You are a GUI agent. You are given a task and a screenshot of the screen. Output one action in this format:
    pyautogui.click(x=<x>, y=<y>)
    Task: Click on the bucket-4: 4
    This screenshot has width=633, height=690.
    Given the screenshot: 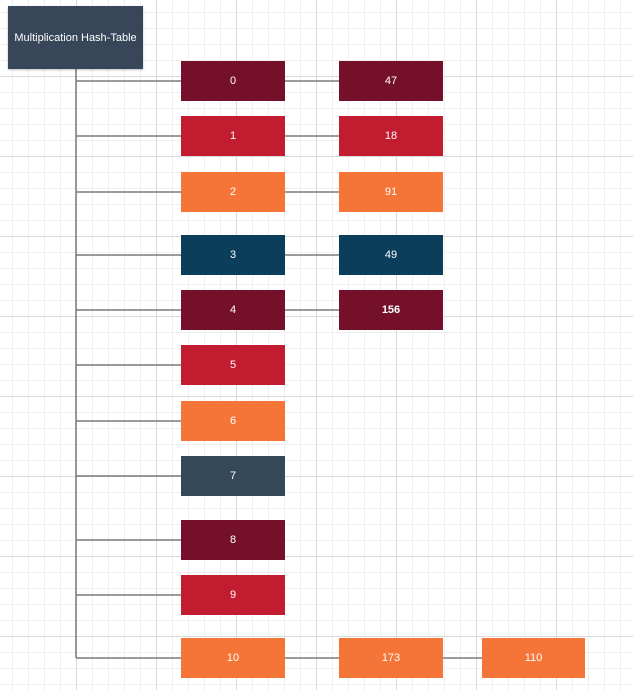 What is the action you would take?
    pyautogui.click(x=233, y=310)
    